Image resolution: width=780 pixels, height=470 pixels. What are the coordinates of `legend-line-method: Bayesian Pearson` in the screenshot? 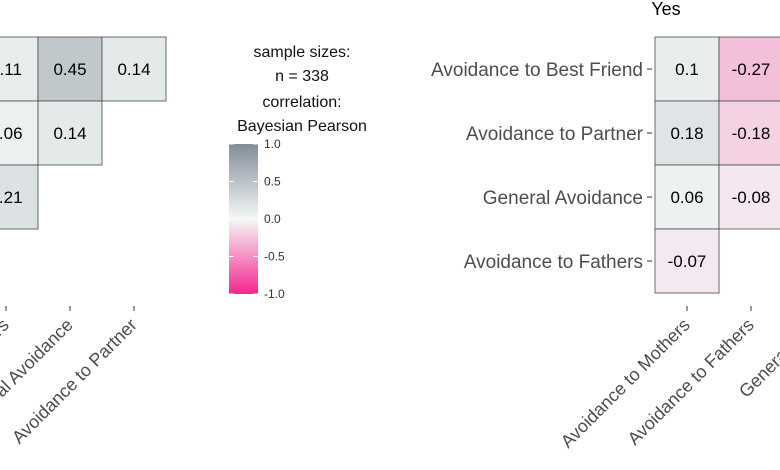 It's located at (302, 126).